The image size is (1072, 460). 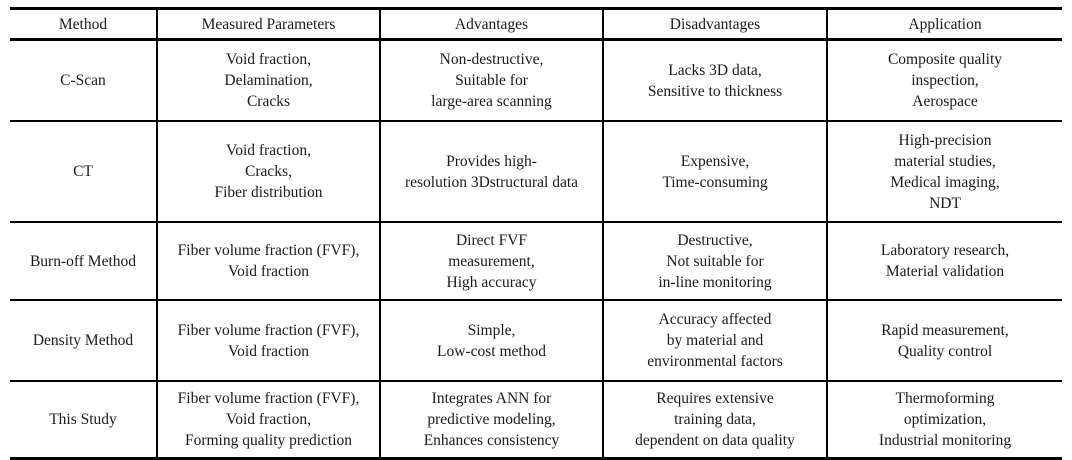 What do you see at coordinates (944, 80) in the screenshot?
I see `cell-application: Composite quality inspection, Aerospace` at bounding box center [944, 80].